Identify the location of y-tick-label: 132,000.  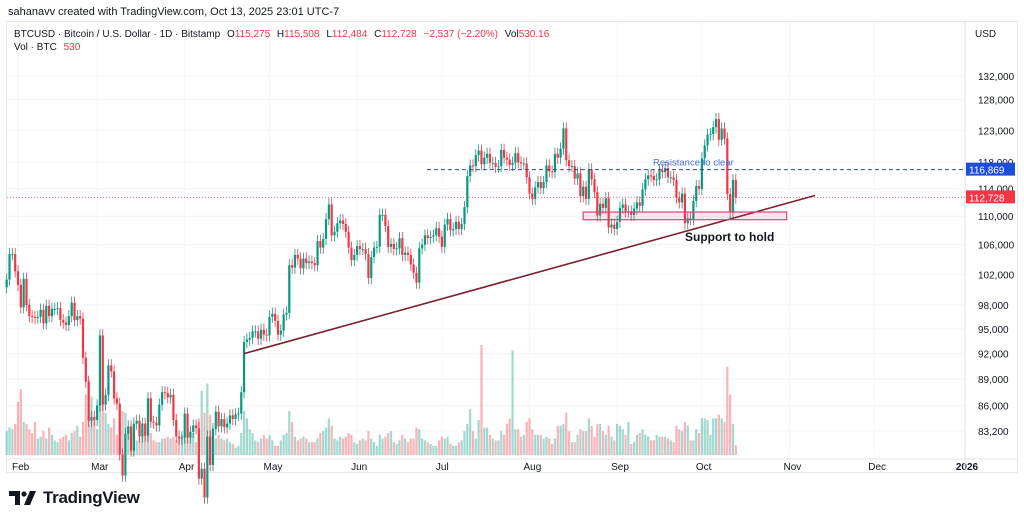
(996, 77).